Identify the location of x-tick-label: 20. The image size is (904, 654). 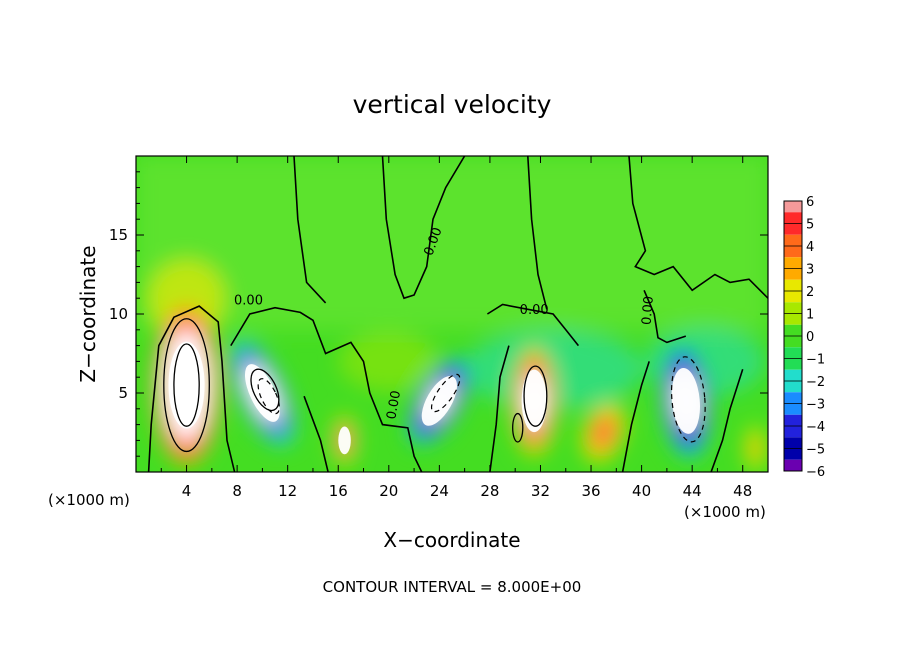
(388, 491).